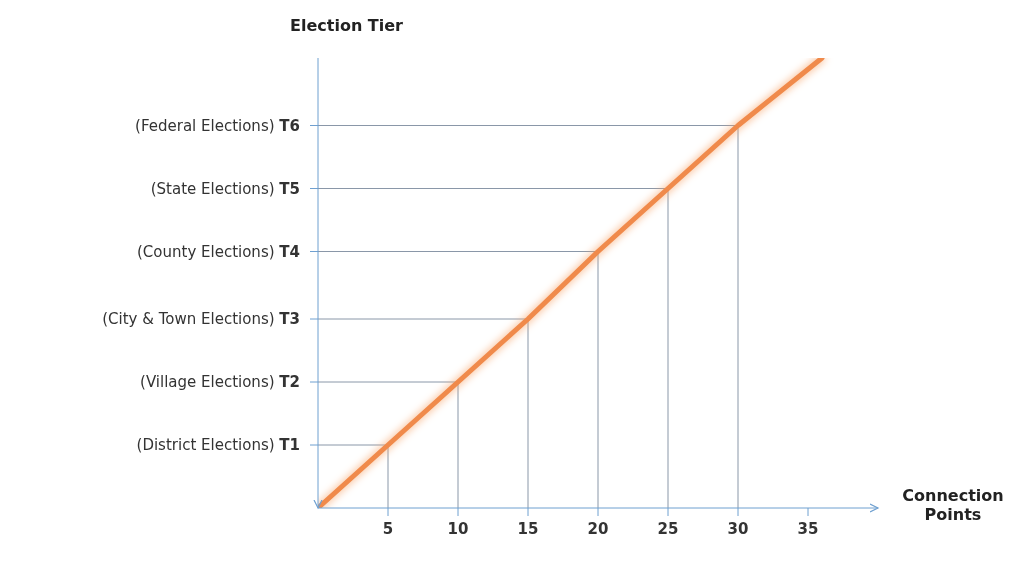 The height and width of the screenshot is (574, 1027). Describe the element at coordinates (218, 445) in the screenshot. I see `text: (District Elections) T1` at that location.